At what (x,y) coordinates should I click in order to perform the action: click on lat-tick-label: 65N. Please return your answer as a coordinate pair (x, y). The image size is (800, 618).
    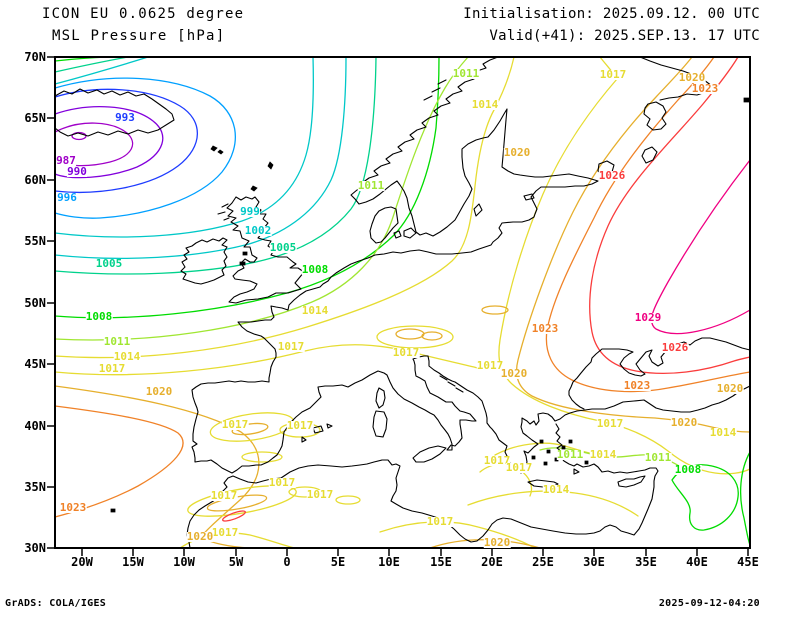
    Looking at the image, I should click on (35, 118).